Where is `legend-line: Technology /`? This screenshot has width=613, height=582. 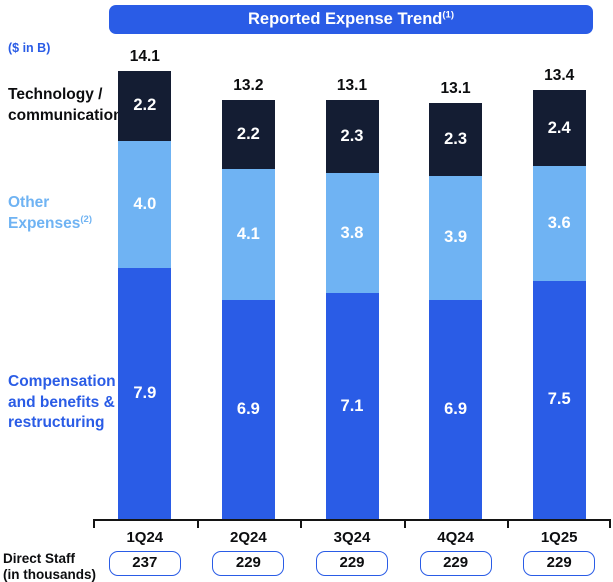 legend-line: Technology / is located at coordinates (55, 94).